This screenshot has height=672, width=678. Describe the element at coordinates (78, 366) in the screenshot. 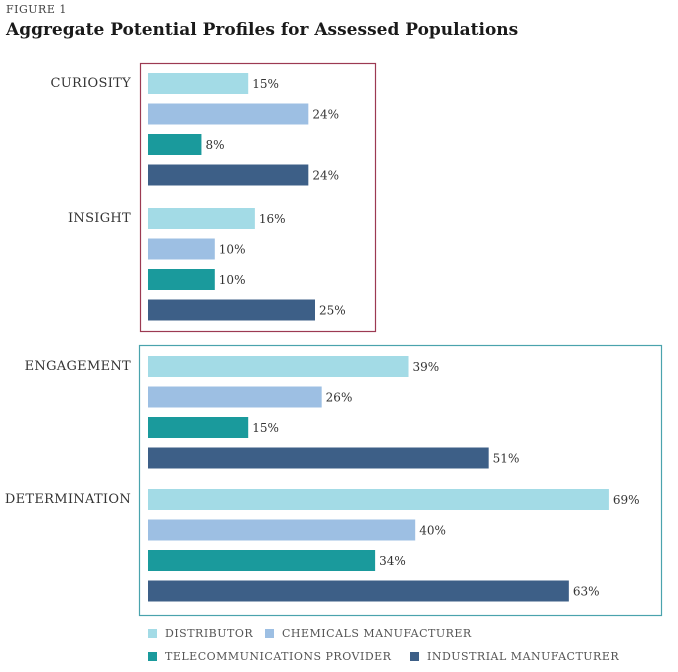

I see `category-label-engagement: ENGAGEMENT` at that location.